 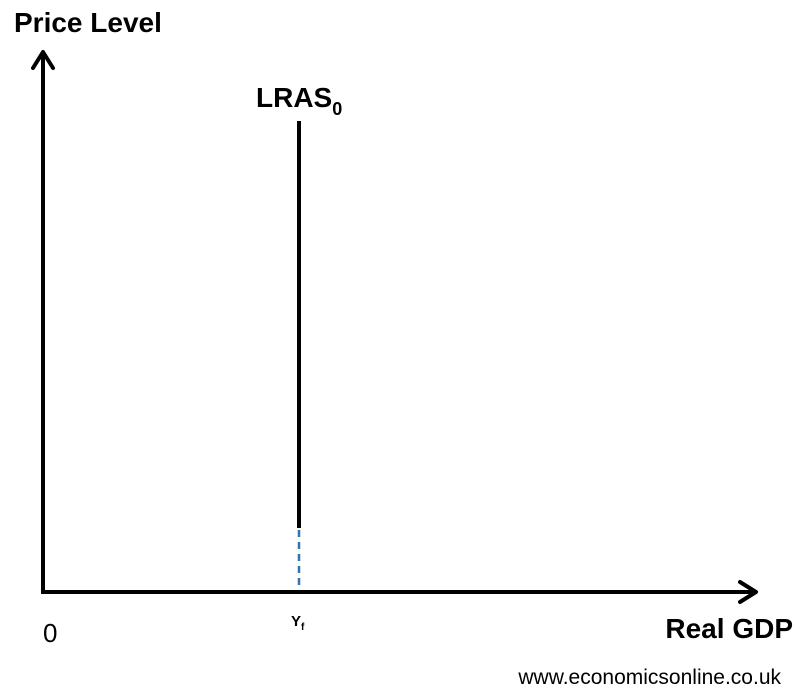 What do you see at coordinates (748, 592) in the screenshot?
I see `x-axis-arrowhead` at bounding box center [748, 592].